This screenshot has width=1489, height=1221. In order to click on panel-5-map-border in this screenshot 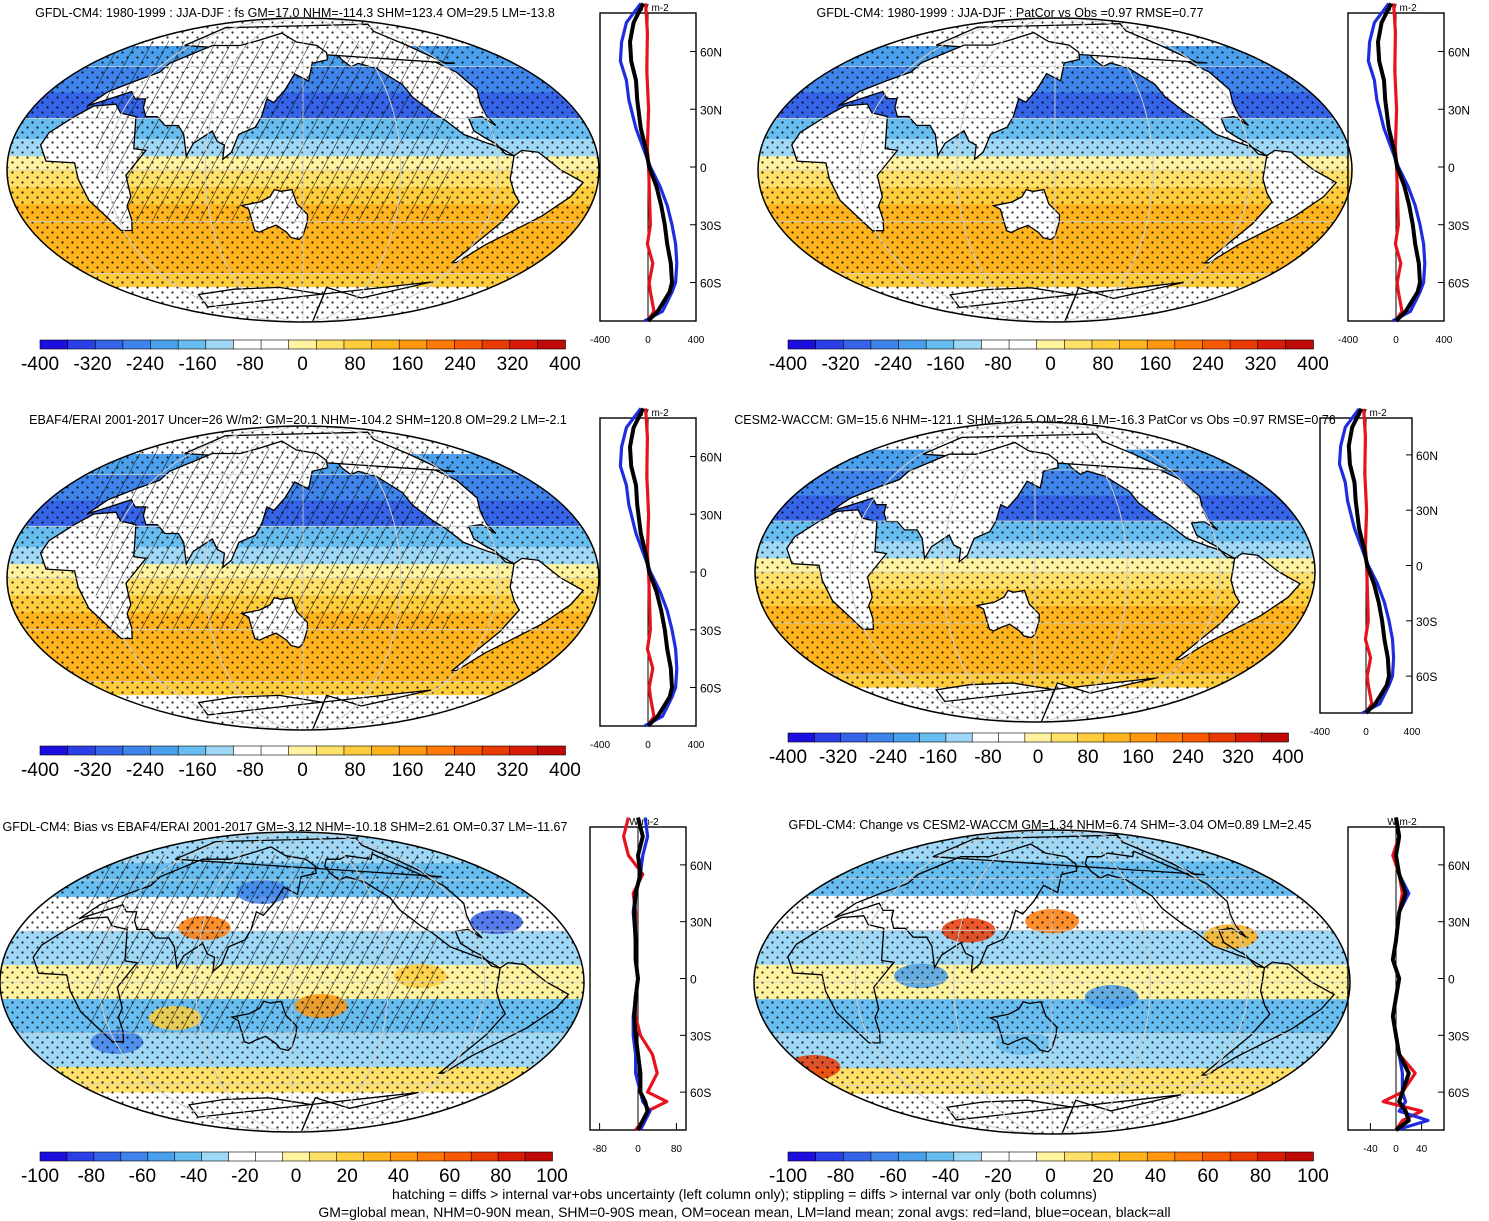, I will do `click(292, 982)`.